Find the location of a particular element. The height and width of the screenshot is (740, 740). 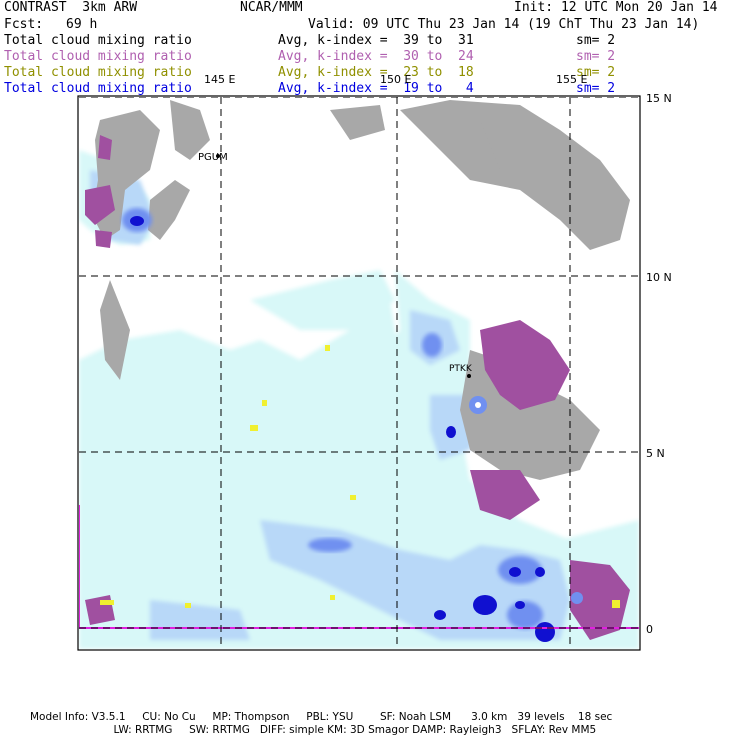

station-label-pgum: PGUM is located at coordinates (213, 157).